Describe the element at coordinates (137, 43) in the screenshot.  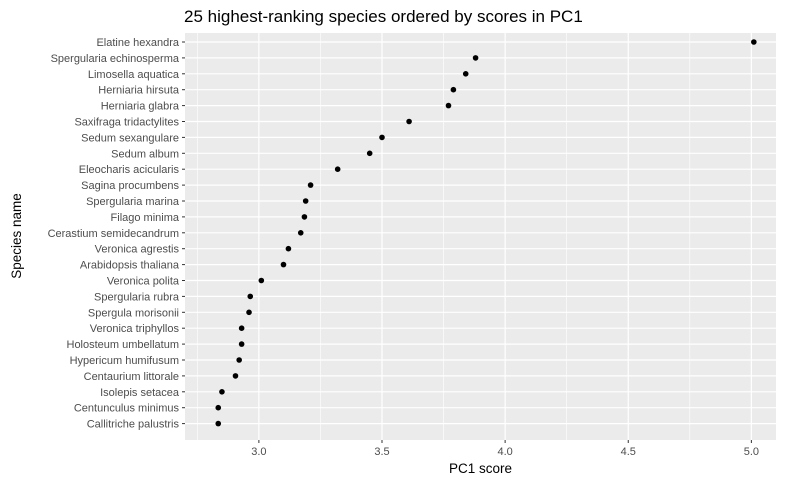
I see `y-tick-label: Elatine hexandra` at that location.